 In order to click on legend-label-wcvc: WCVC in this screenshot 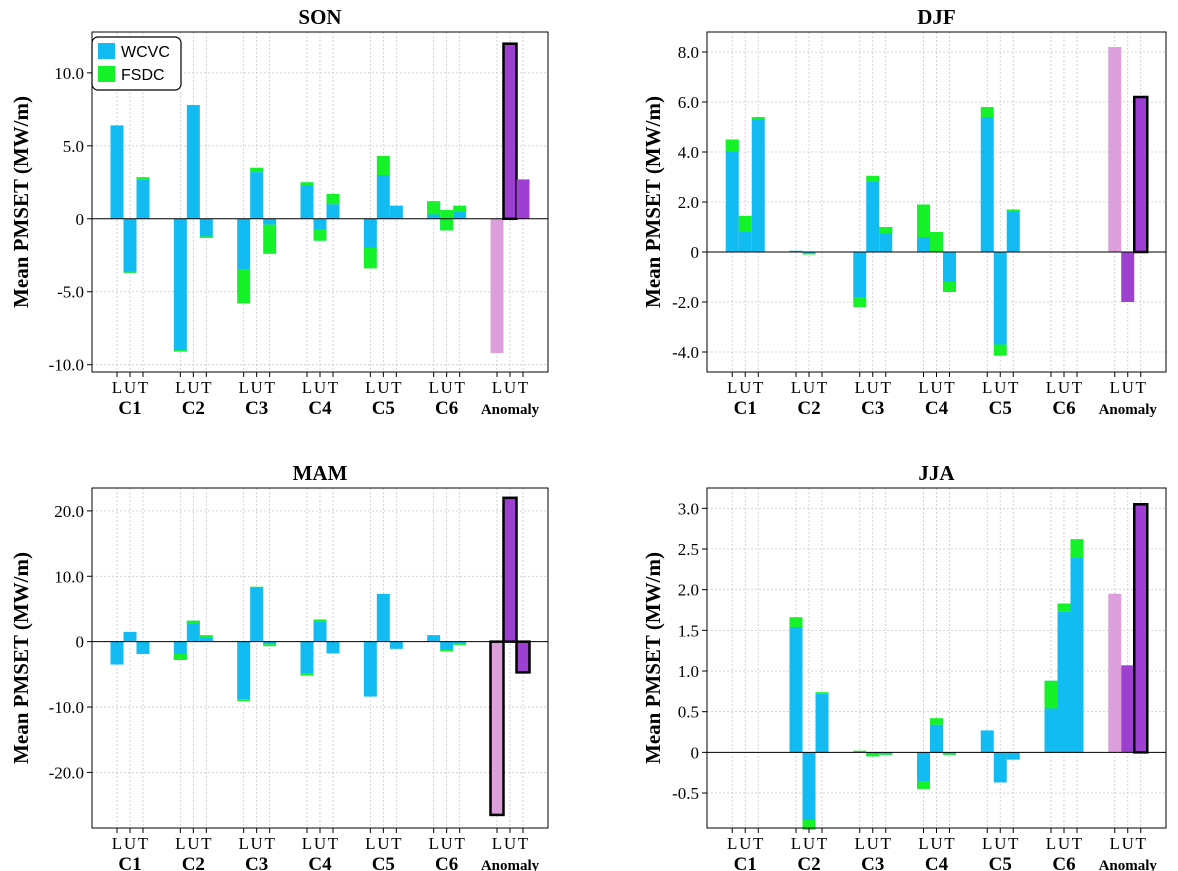, I will do `click(145, 52)`.